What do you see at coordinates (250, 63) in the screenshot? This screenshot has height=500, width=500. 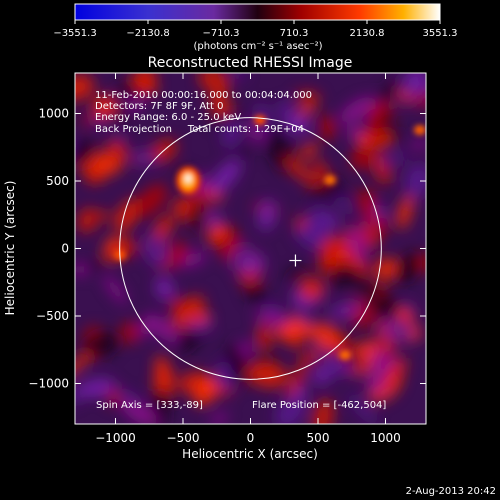 I see `plot-title: Reconstructed RHESSI Image` at bounding box center [250, 63].